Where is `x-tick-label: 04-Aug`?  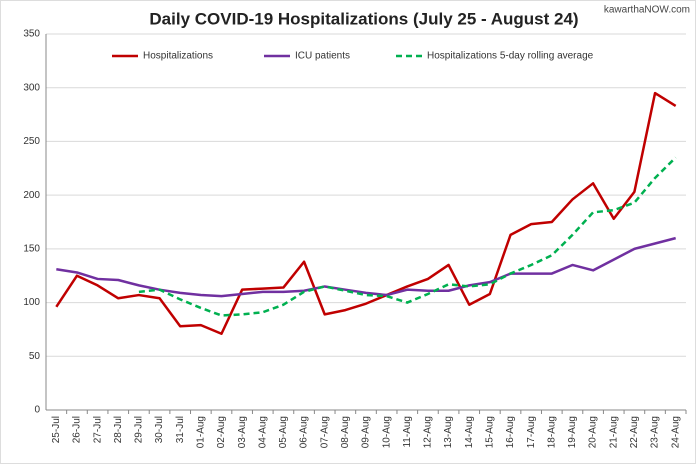 x-tick-label: 04-Aug is located at coordinates (262, 432).